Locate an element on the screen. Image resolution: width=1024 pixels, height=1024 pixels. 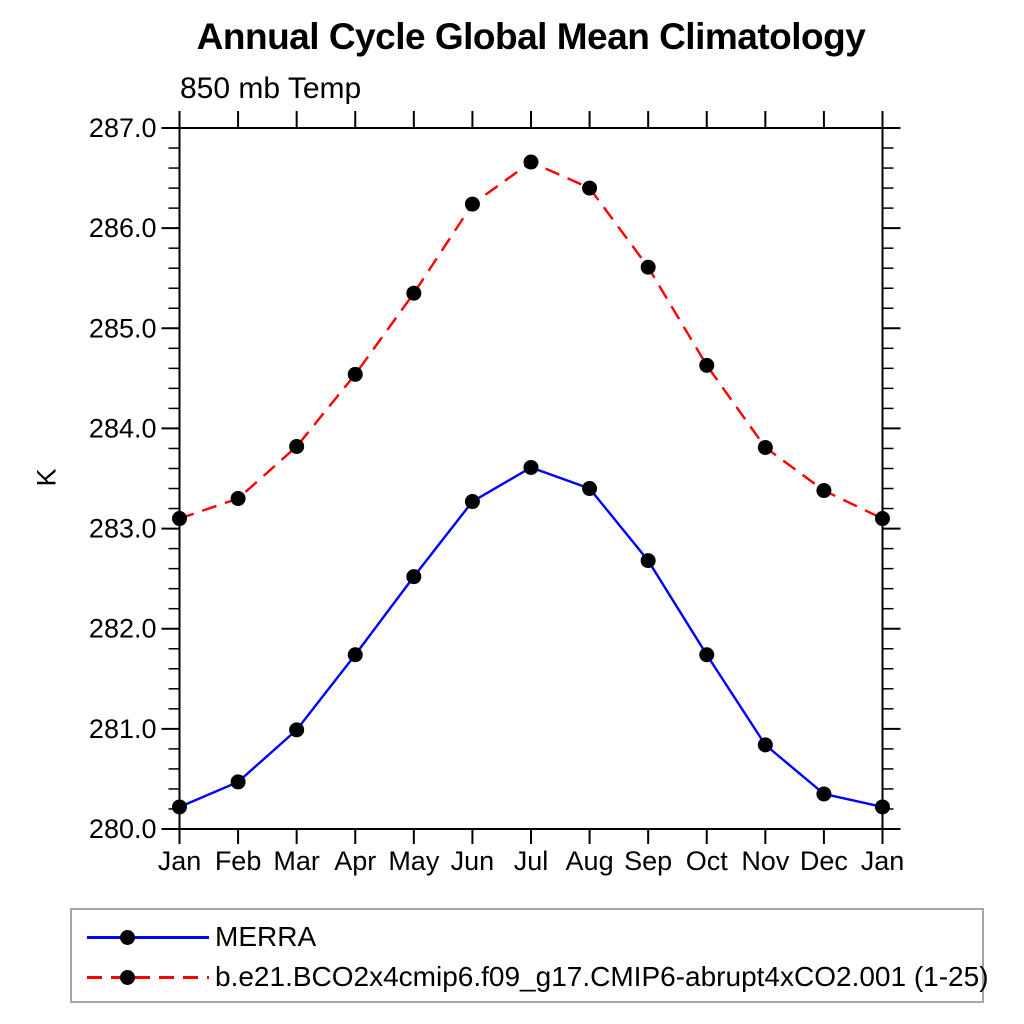
legend-line-sample-dashed is located at coordinates (148, 977).